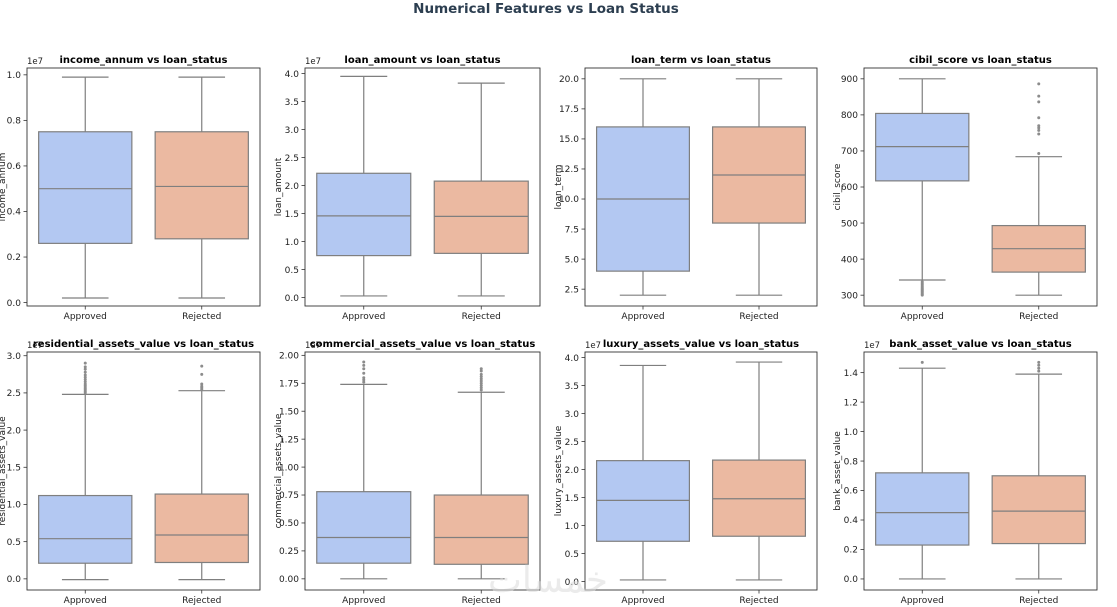 Image resolution: width=1117 pixels, height=607 pixels. I want to click on y-tick-label: 500, so click(849, 224).